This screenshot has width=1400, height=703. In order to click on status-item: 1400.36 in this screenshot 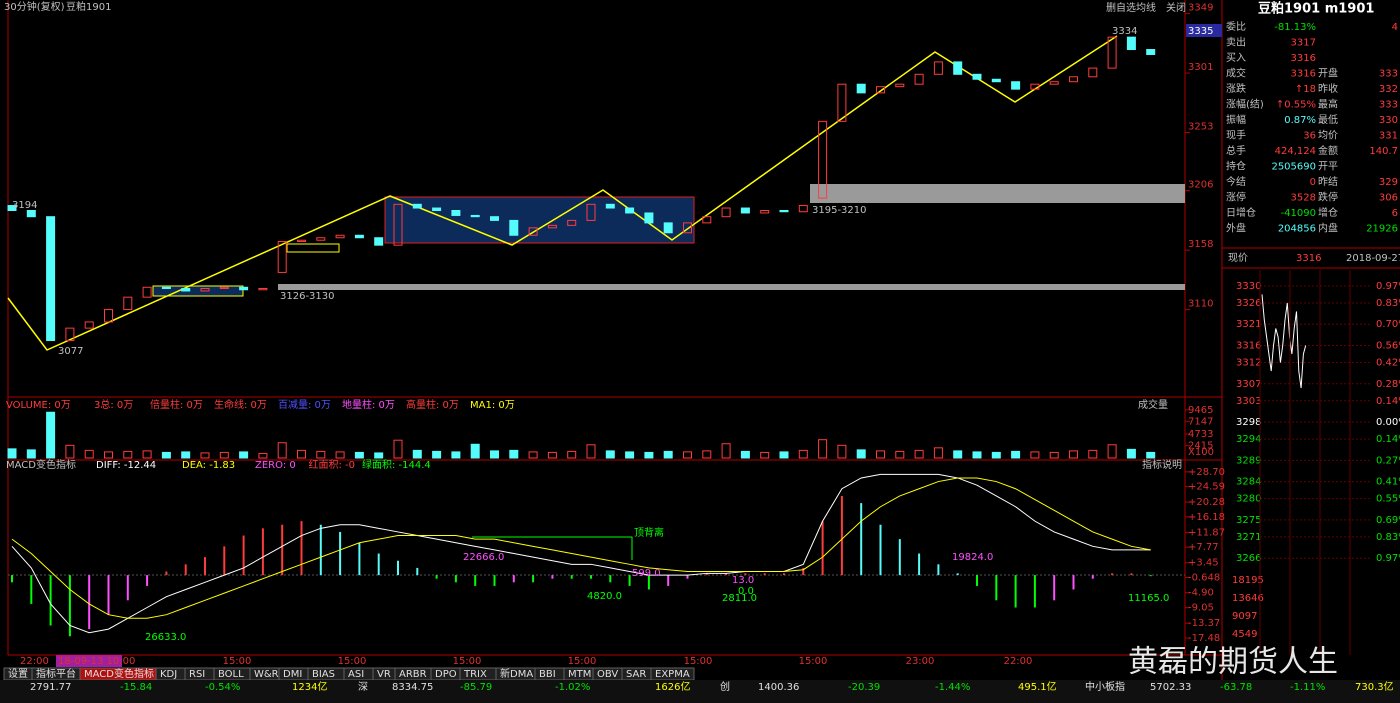, I will do `click(778, 687)`.